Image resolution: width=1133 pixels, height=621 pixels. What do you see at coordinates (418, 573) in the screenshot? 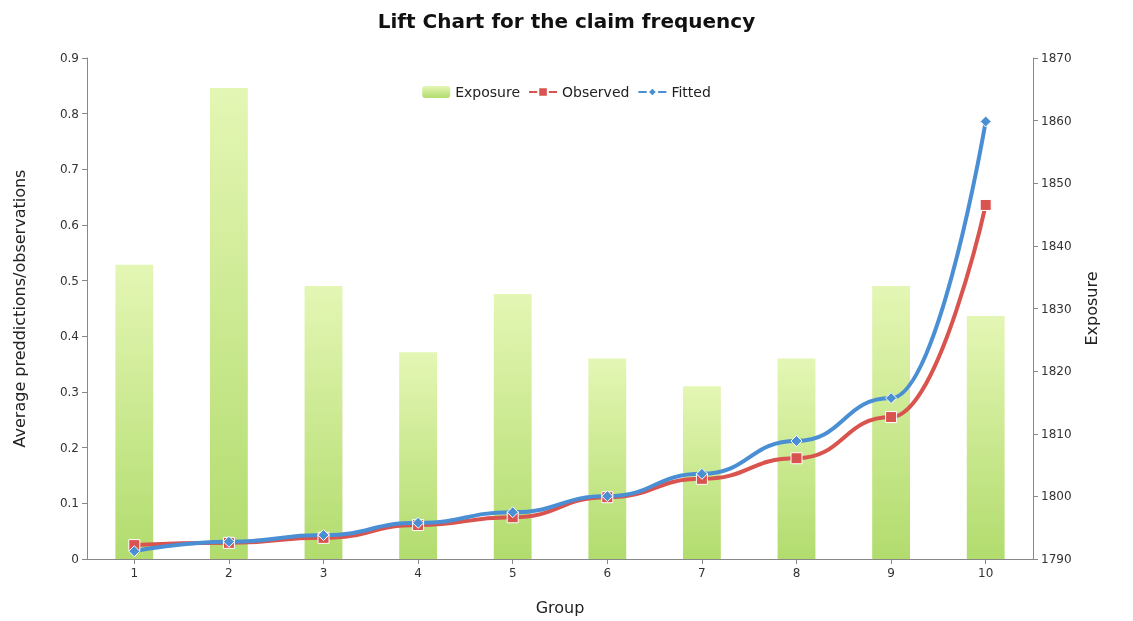
I see `x-tick-label: 4` at bounding box center [418, 573].